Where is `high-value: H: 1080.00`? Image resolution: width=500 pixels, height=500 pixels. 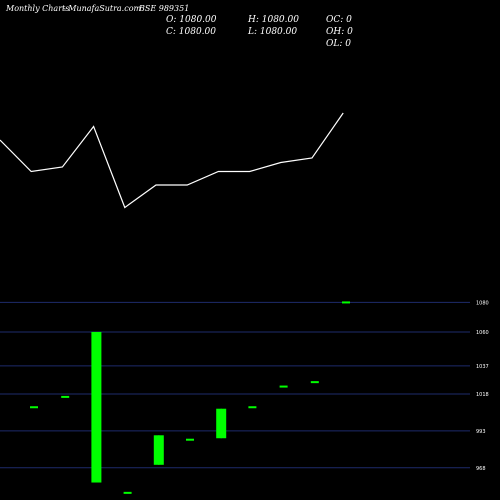
high-value: H: 1080.00 is located at coordinates (273, 20).